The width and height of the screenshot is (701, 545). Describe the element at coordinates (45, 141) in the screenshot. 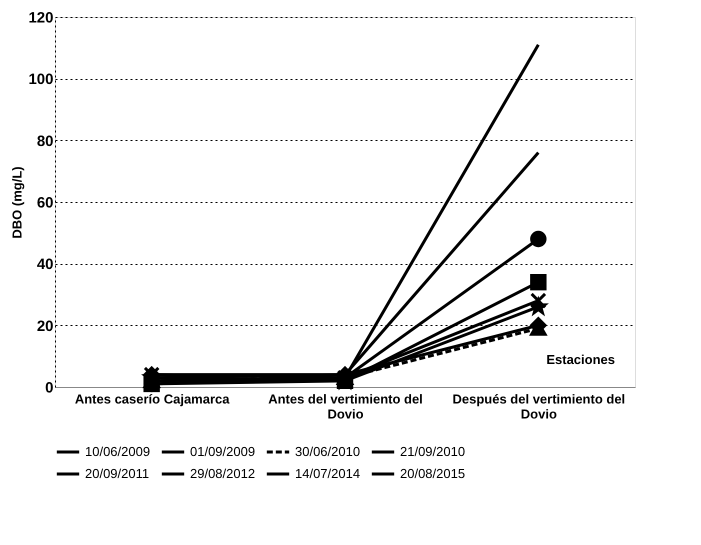

I see `y-tick-label: 80` at that location.